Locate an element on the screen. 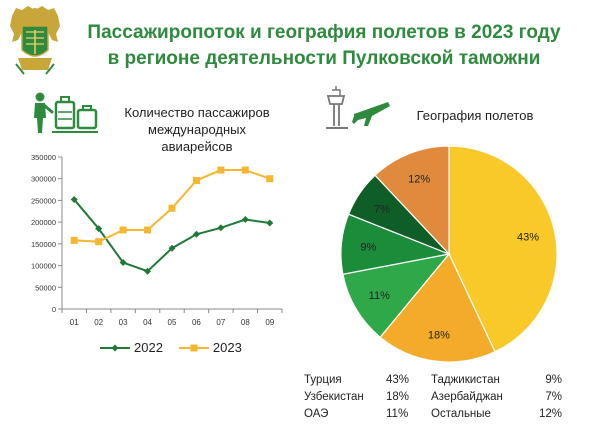 This screenshot has width=591, height=424. x-tick-label: 05 is located at coordinates (172, 322).